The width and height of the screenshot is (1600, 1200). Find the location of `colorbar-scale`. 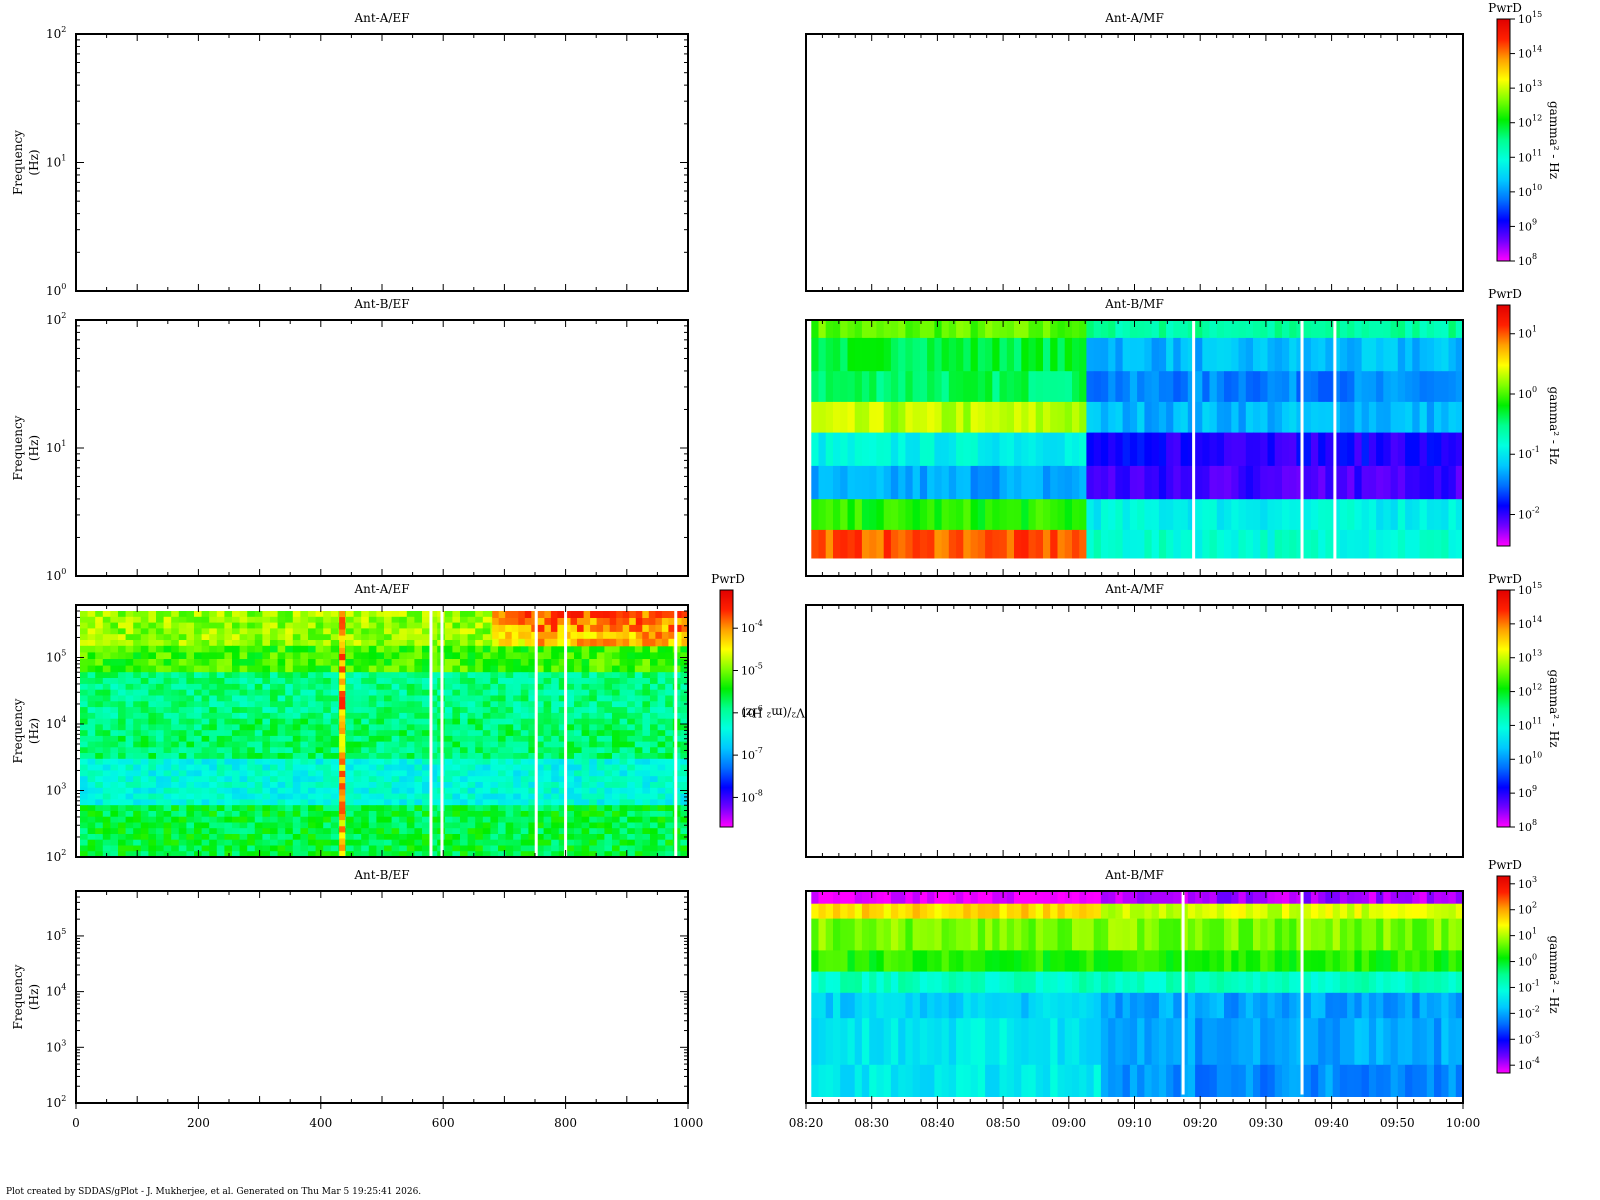

colorbar-scale is located at coordinates (1503, 140).